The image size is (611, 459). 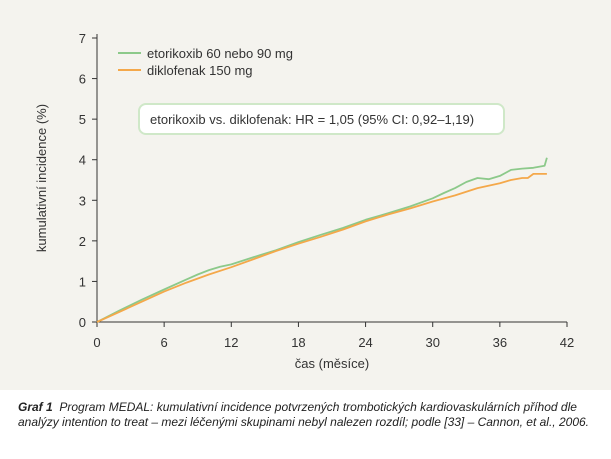 I want to click on caption-label: Graf 1, so click(x=35, y=407).